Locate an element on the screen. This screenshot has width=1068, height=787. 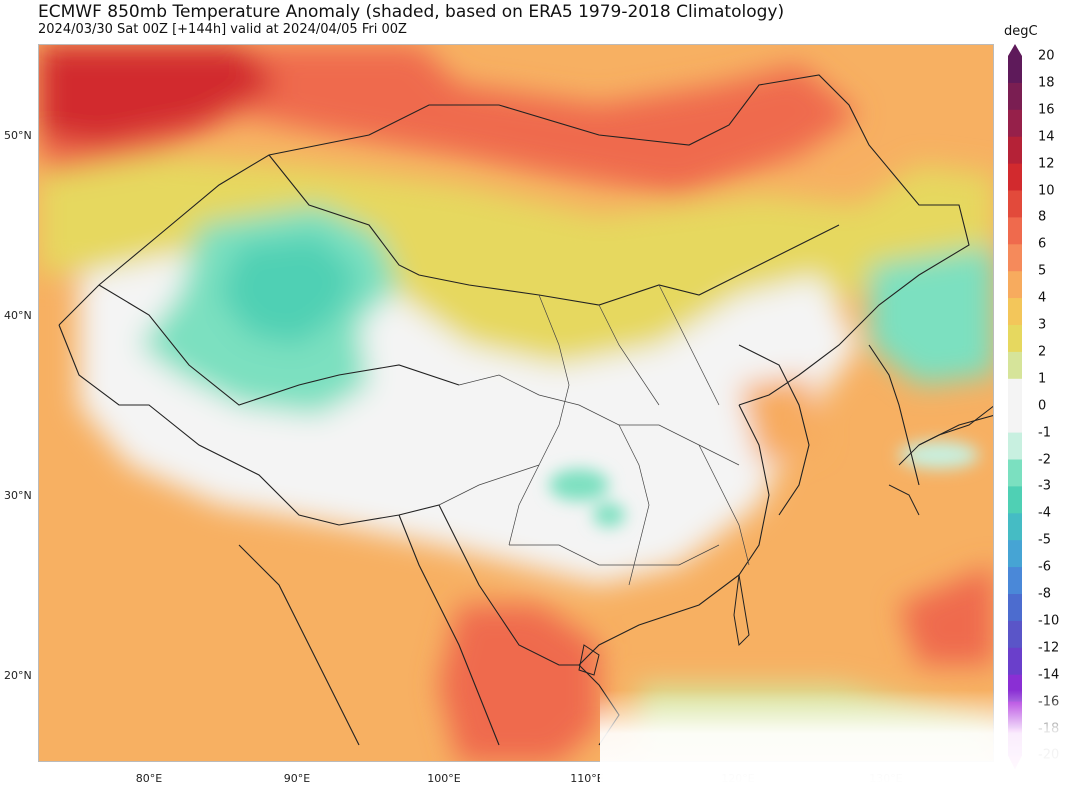
lat-label-30n: 30°N is located at coordinates (18, 495).